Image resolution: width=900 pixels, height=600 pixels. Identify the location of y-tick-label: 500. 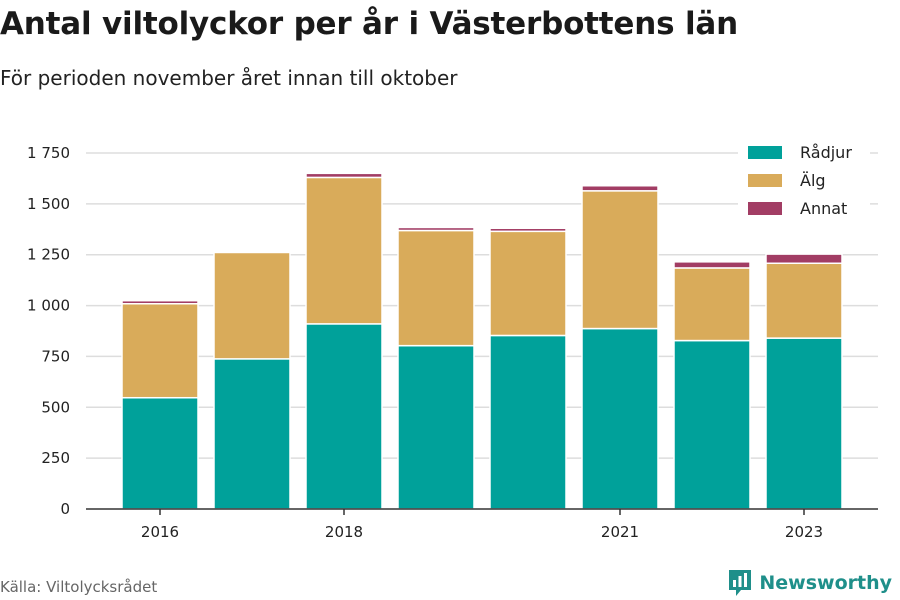
(55, 407).